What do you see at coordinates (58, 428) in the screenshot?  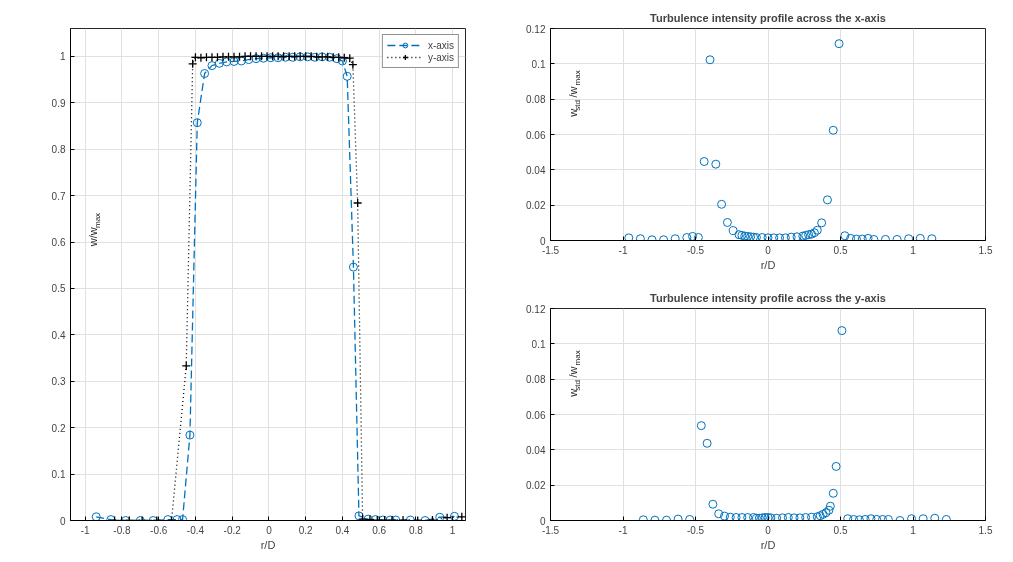 I see `y-tick-label: 0.2` at bounding box center [58, 428].